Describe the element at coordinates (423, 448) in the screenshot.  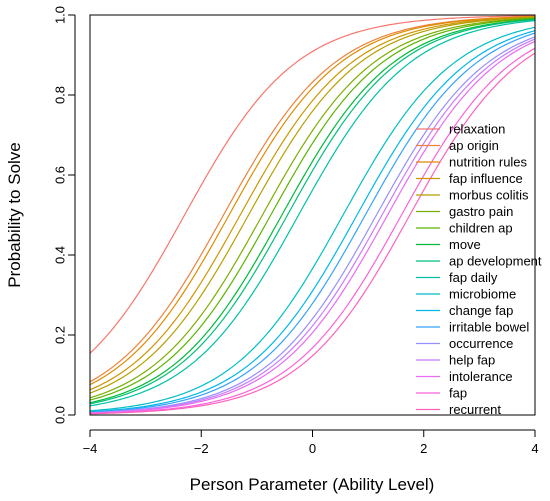
I see `x-tick-label: 2` at that location.